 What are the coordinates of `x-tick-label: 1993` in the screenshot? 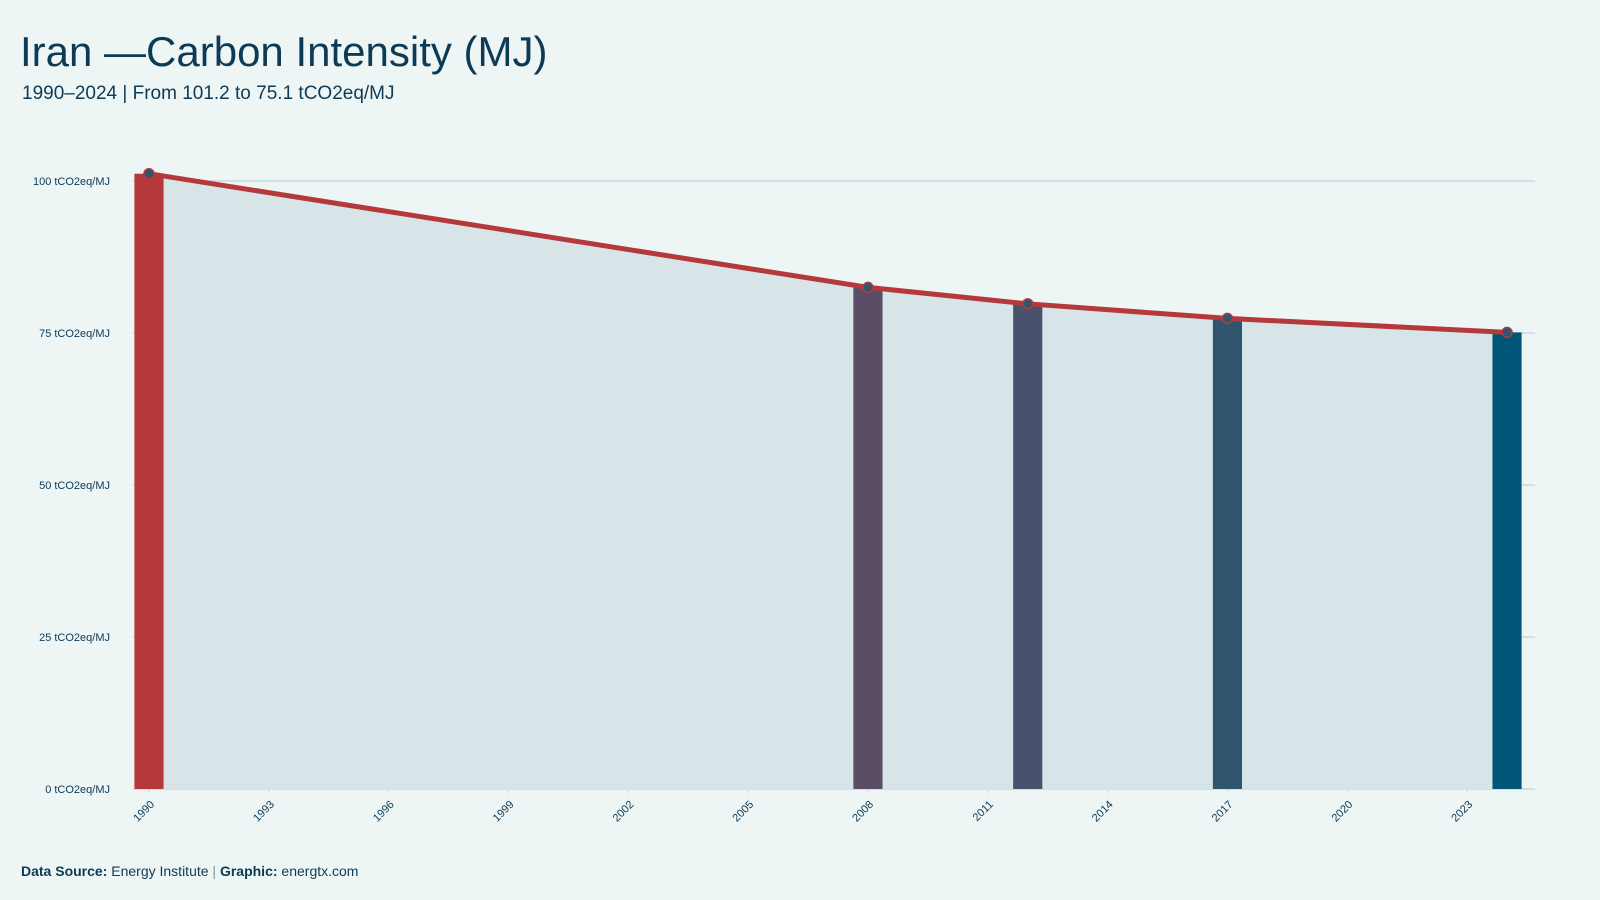 It's located at (264, 812).